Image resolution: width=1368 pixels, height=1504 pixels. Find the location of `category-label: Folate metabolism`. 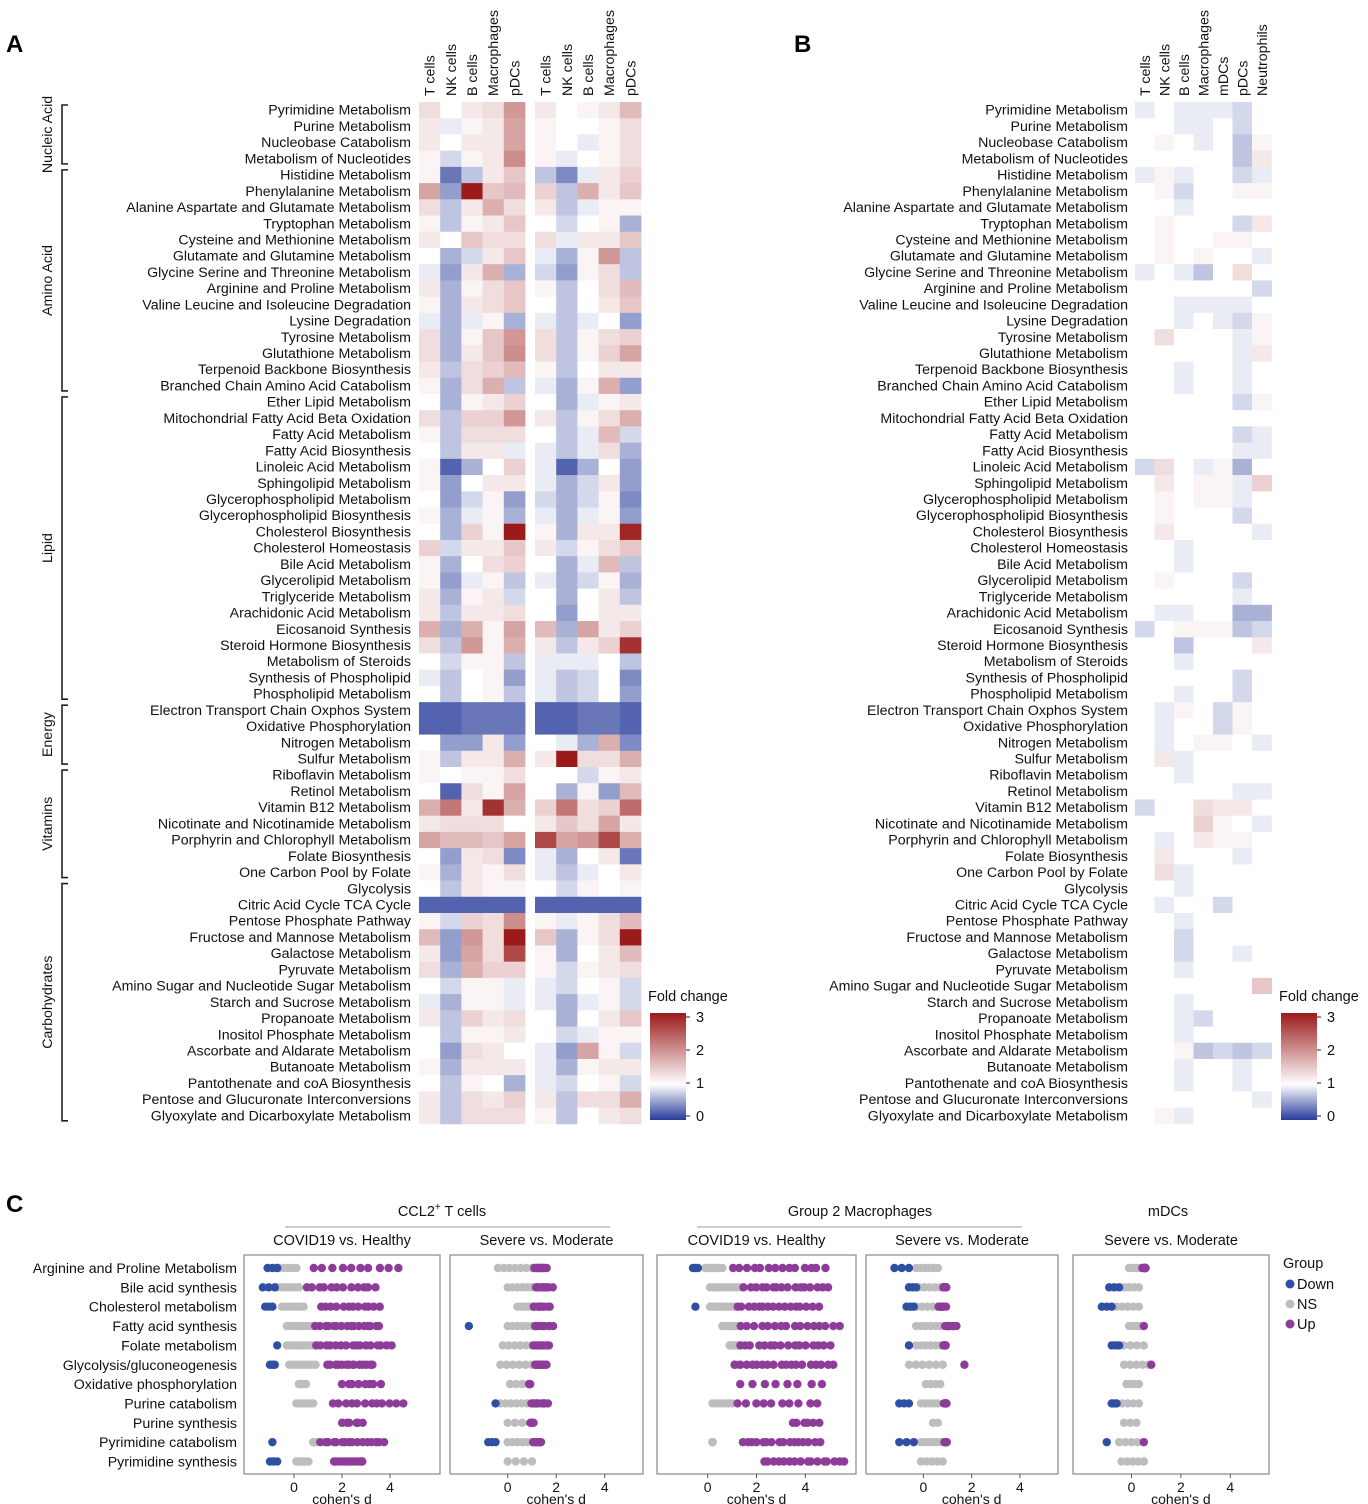

category-label: Folate metabolism is located at coordinates (179, 1346).